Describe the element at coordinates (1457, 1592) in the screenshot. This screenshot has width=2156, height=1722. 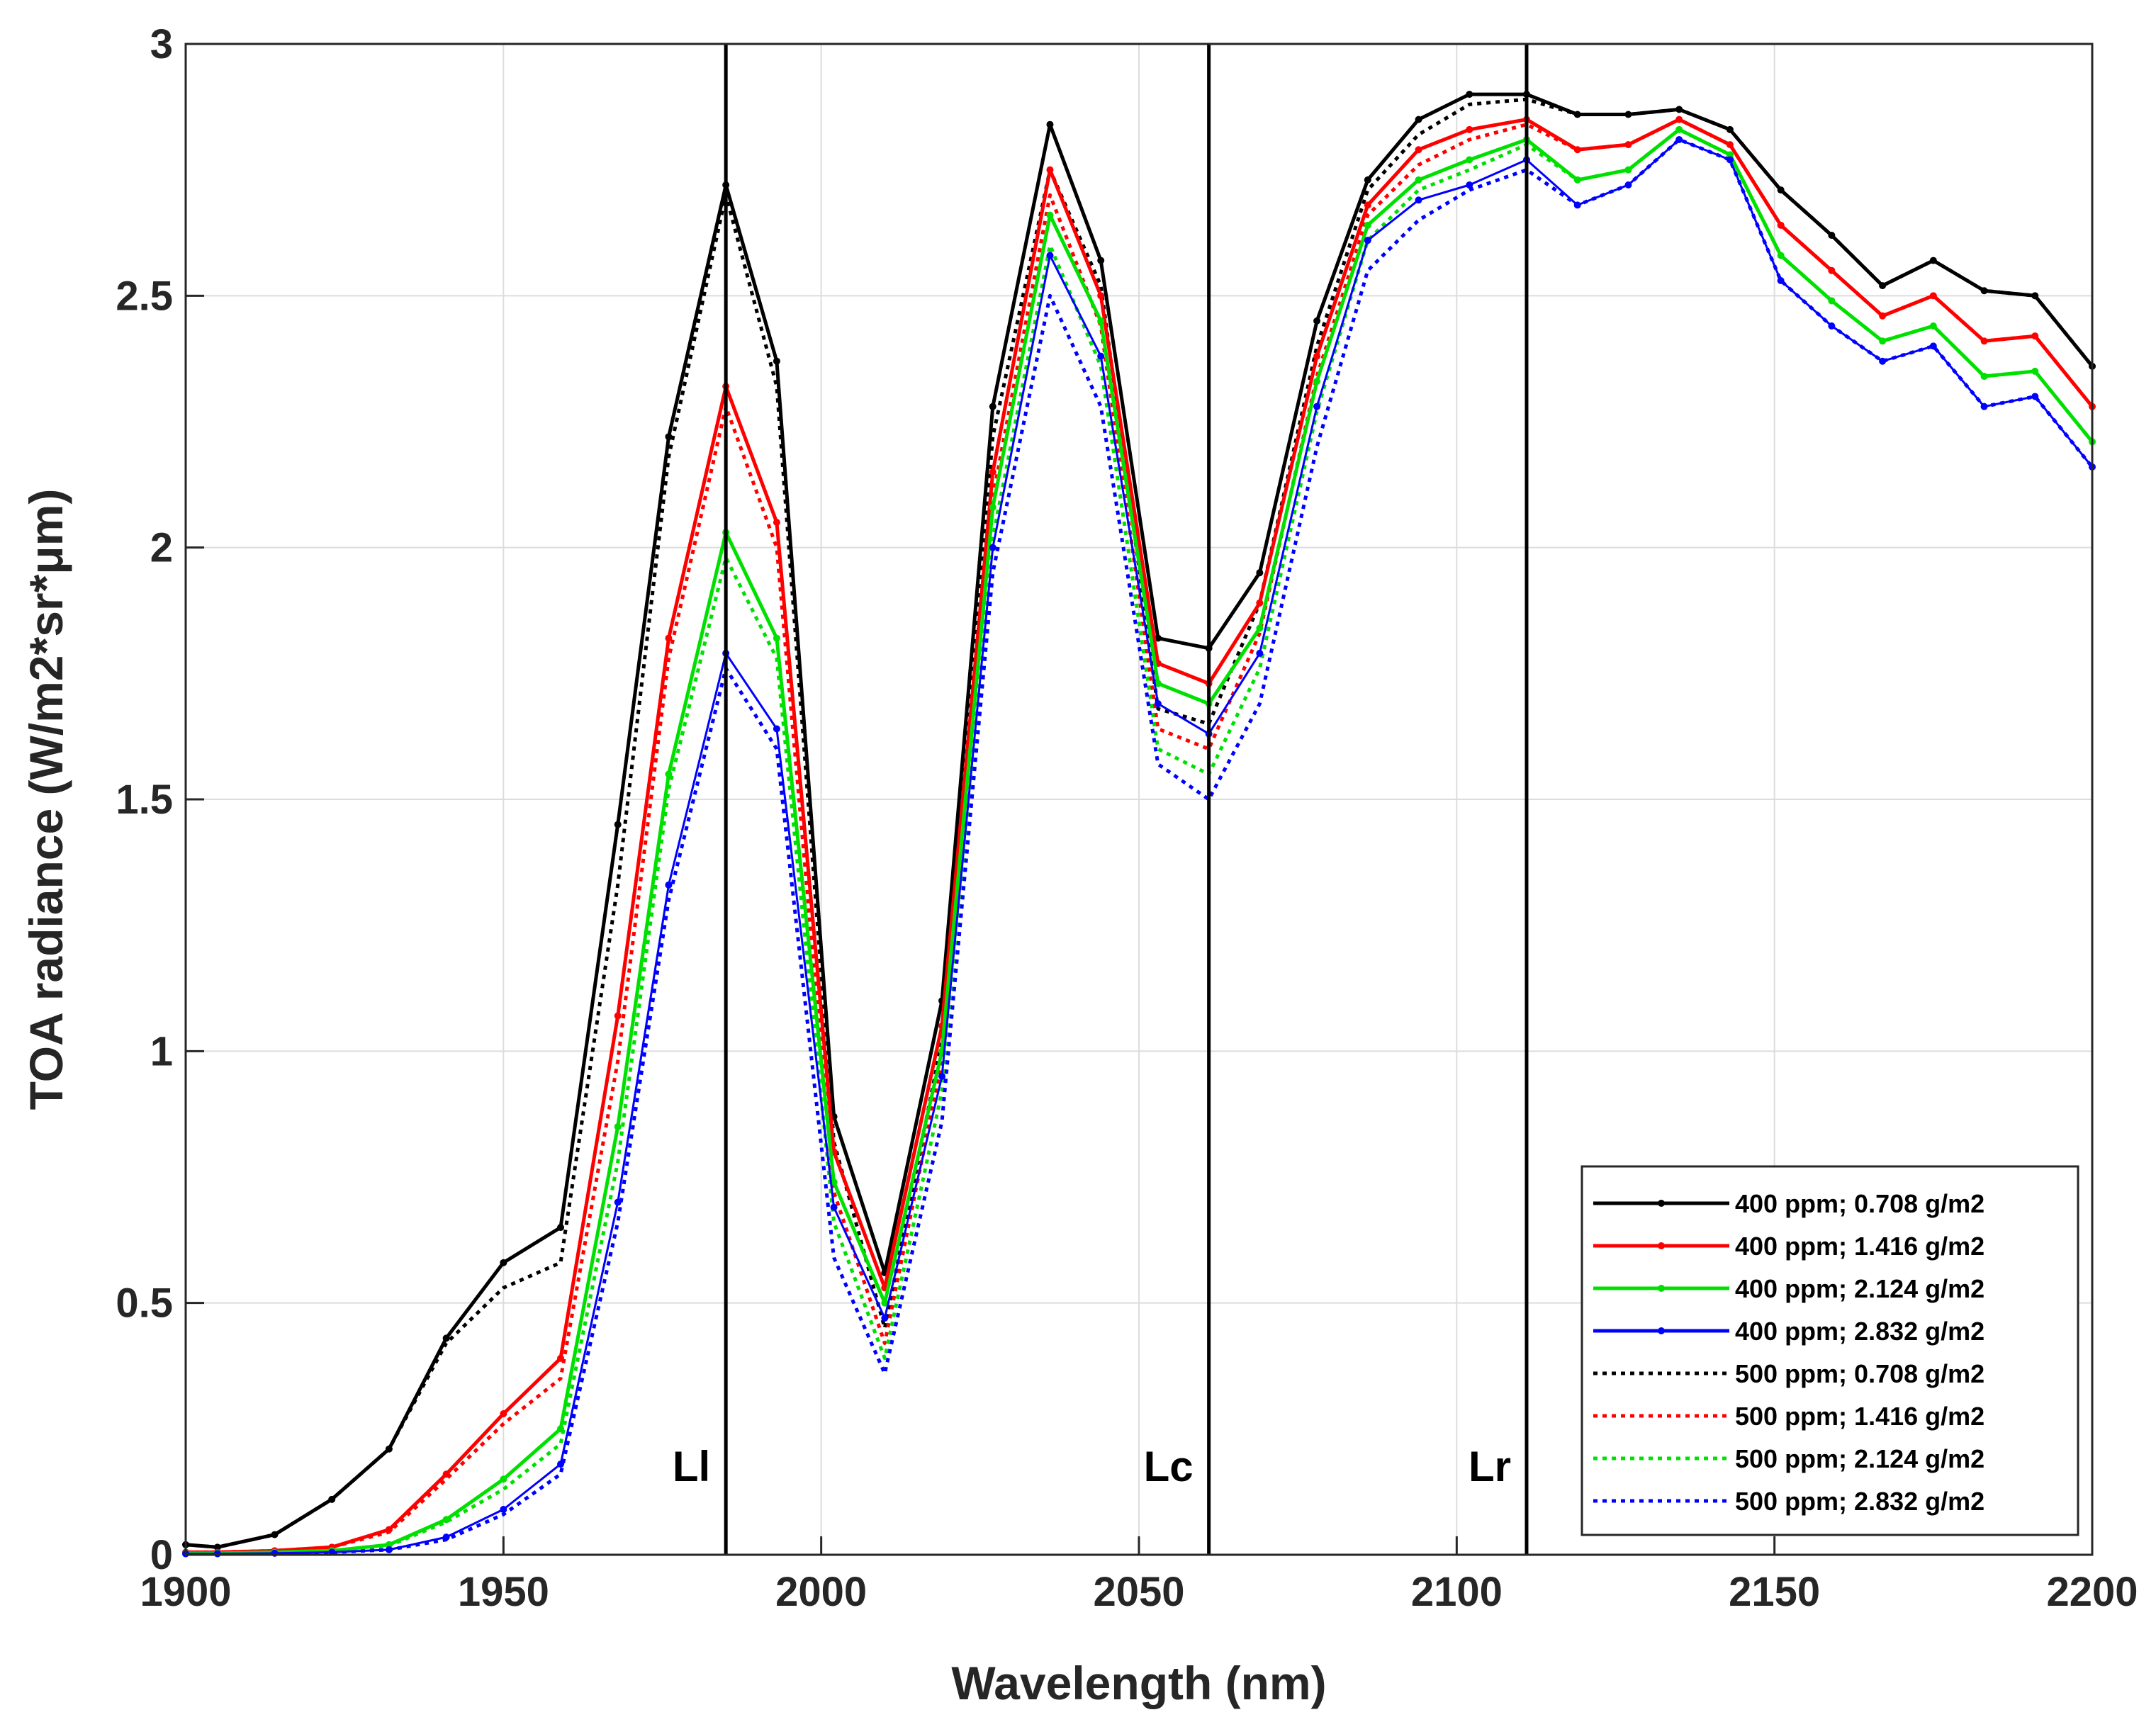
I see `x-tick-label: 2100` at that location.